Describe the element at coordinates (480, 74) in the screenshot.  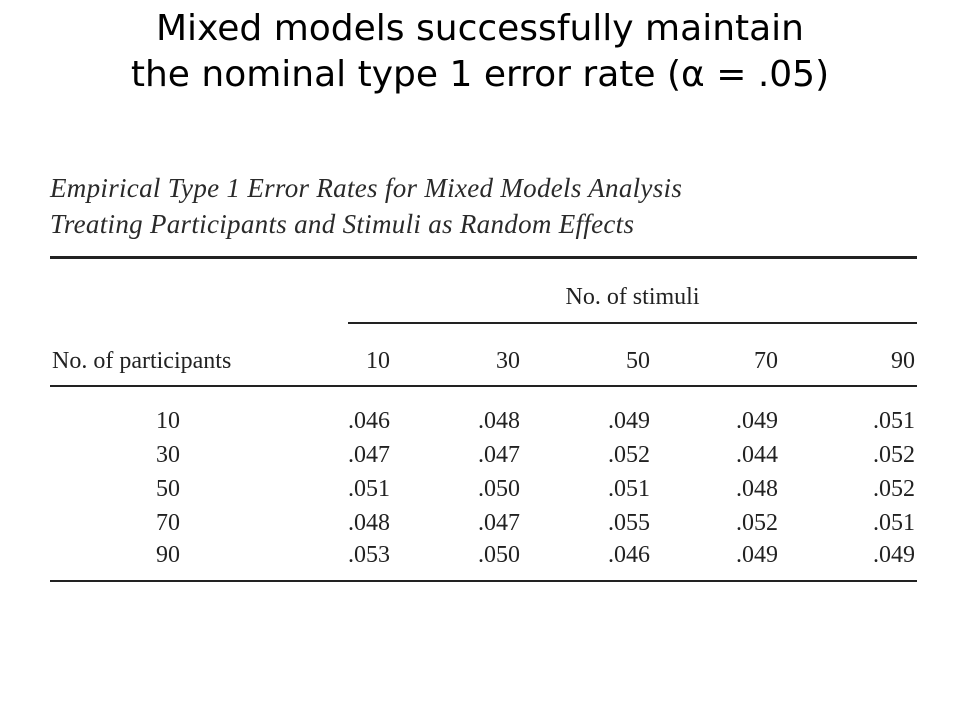
I see `slide-title-line-2: the nominal type 1 error rate (α = .05)` at that location.